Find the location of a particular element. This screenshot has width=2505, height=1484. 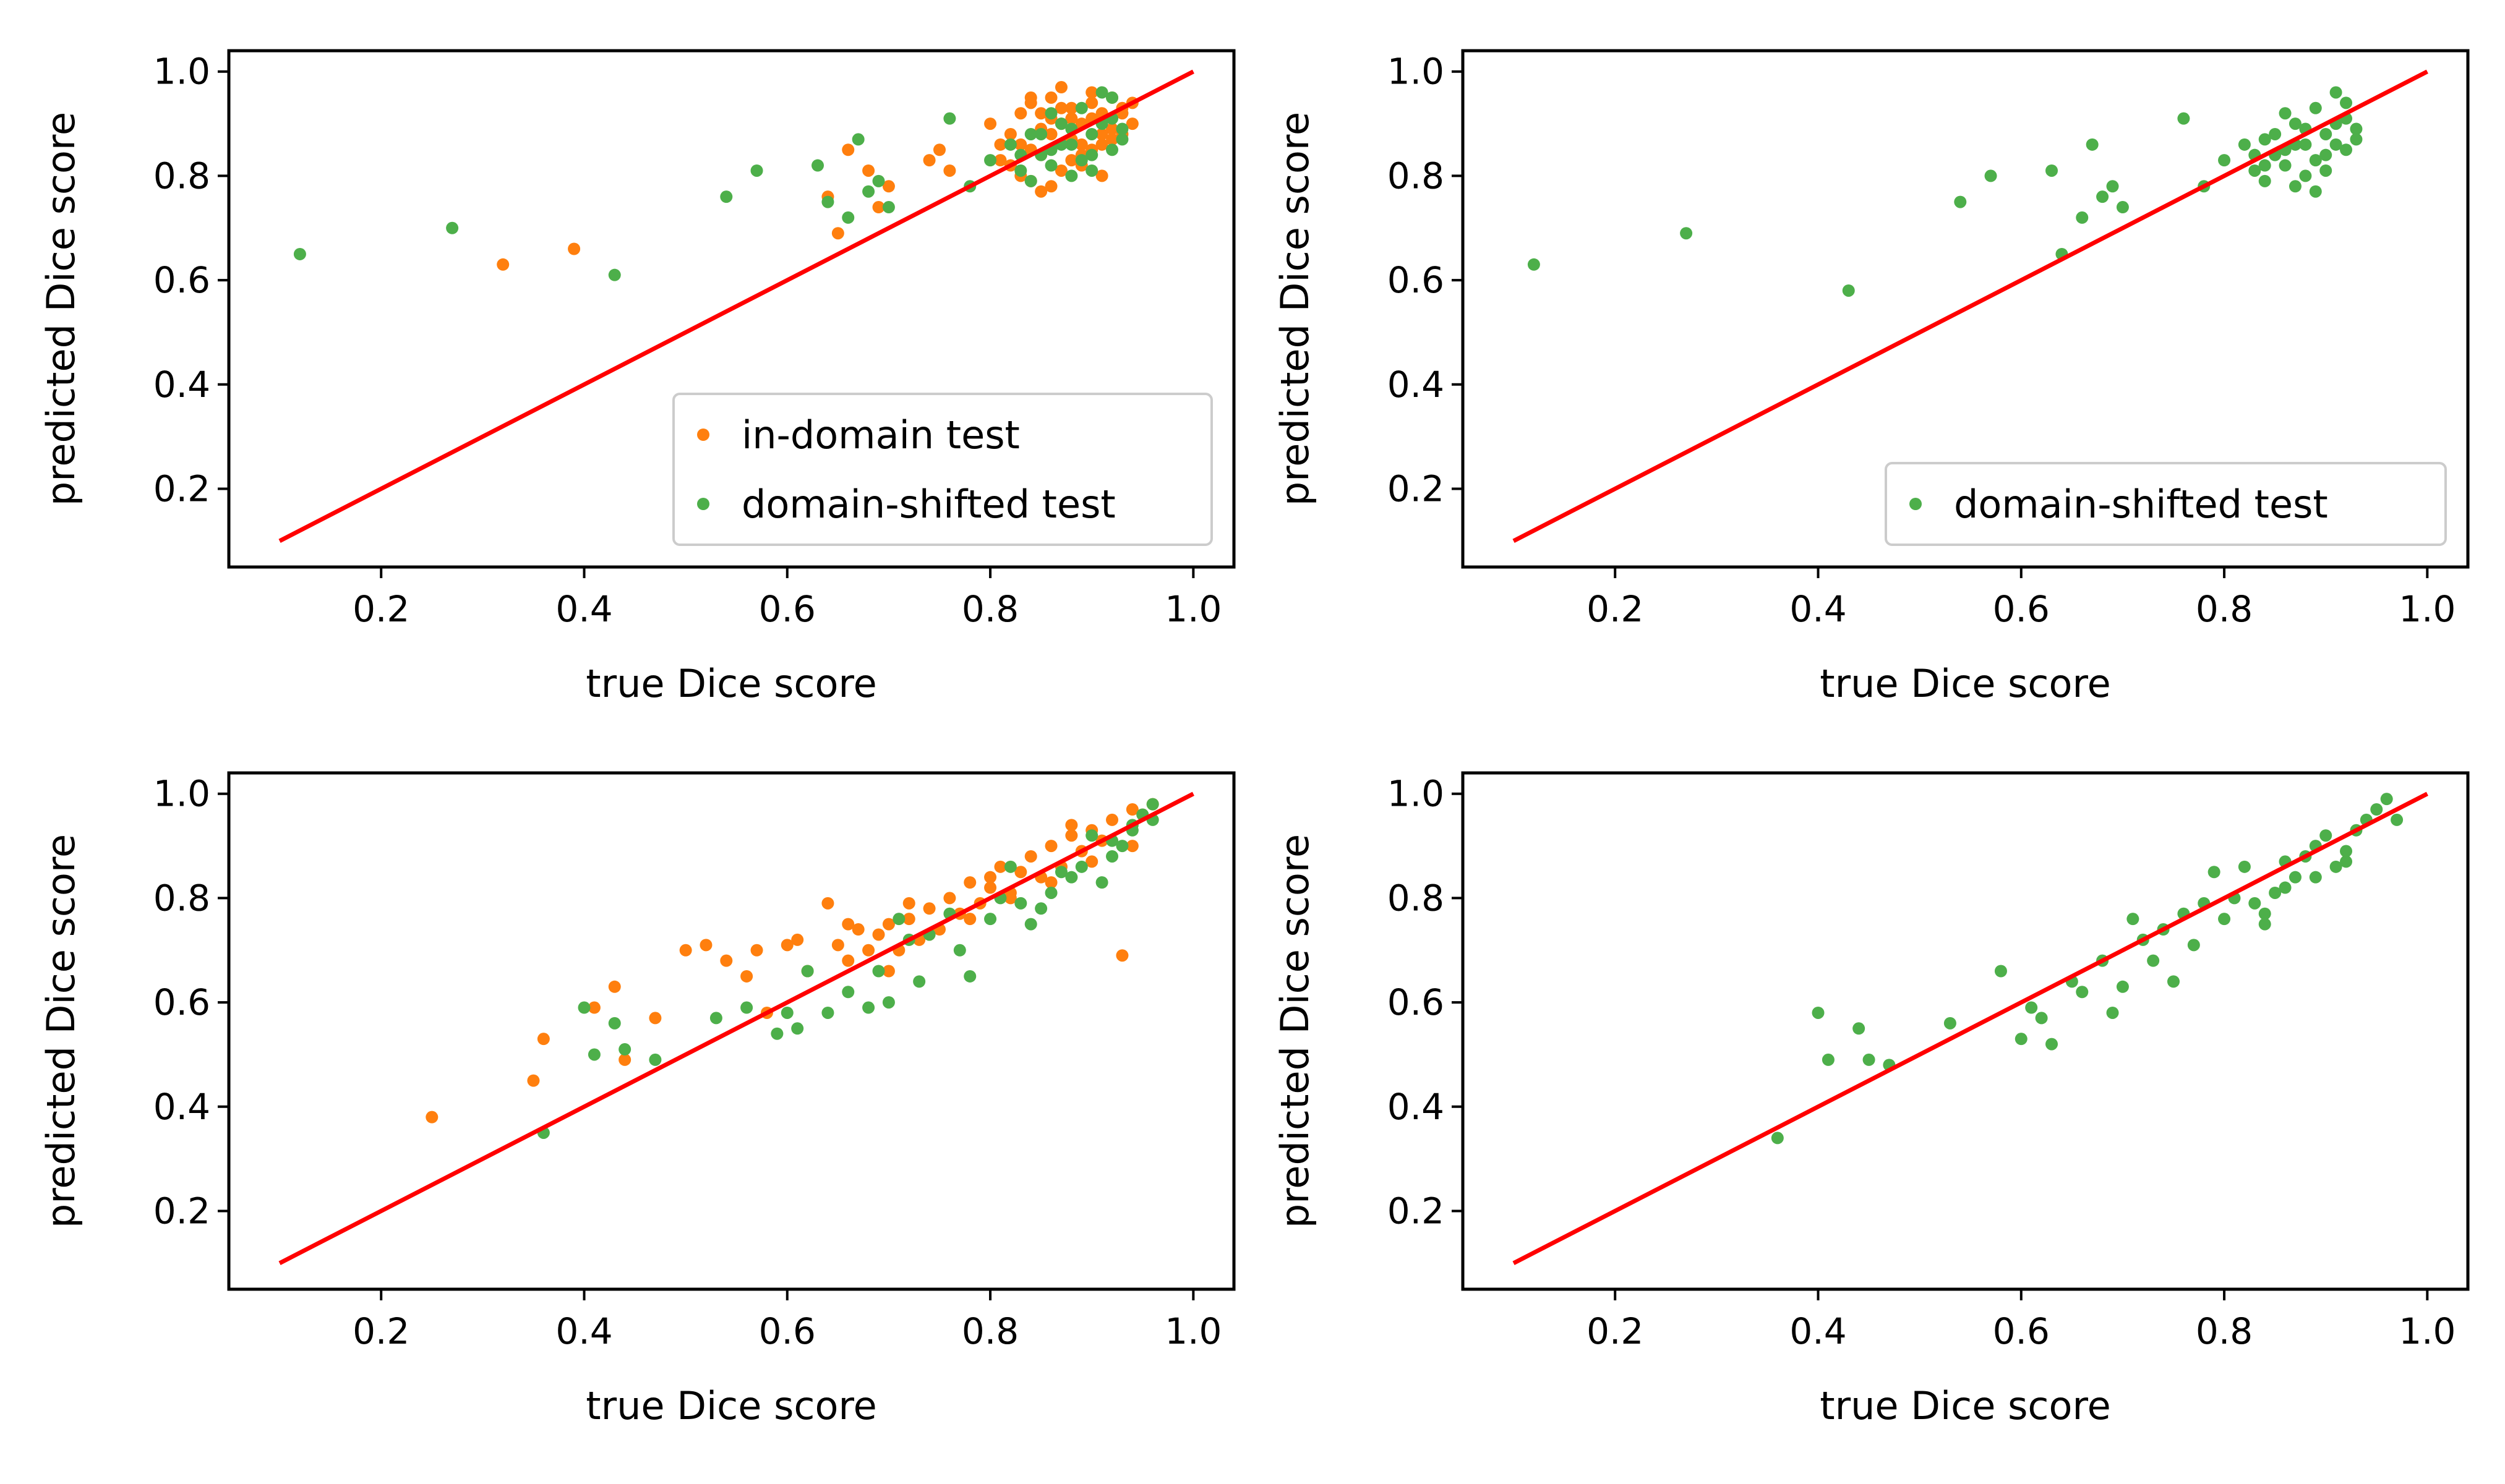

legend: domain-shifted test is located at coordinates (2166, 504).